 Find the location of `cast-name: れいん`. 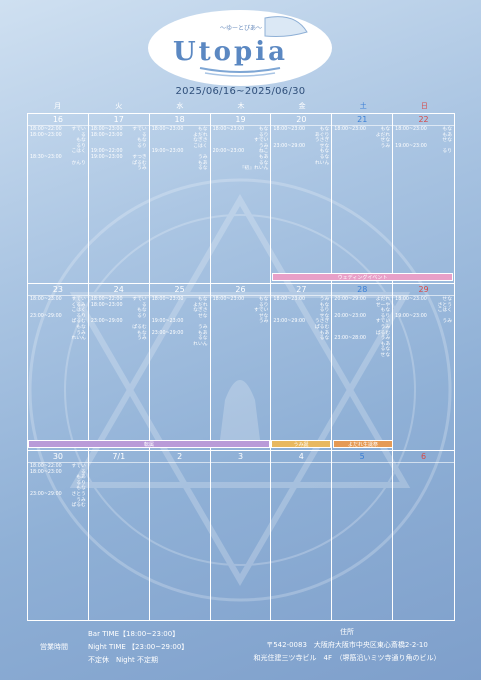

cast-name: れいん is located at coordinates (78, 339).